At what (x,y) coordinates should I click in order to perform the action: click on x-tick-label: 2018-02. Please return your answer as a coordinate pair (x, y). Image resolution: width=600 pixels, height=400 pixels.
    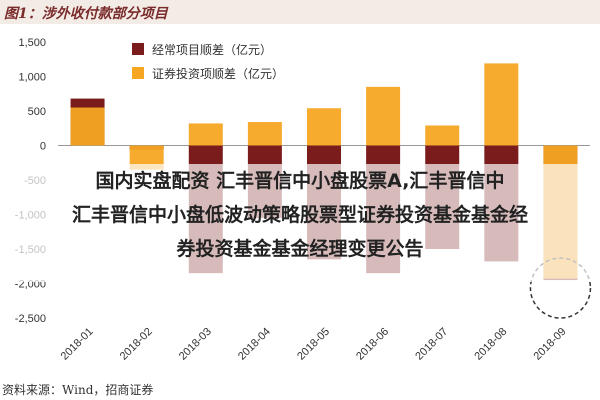
    Looking at the image, I should click on (136, 344).